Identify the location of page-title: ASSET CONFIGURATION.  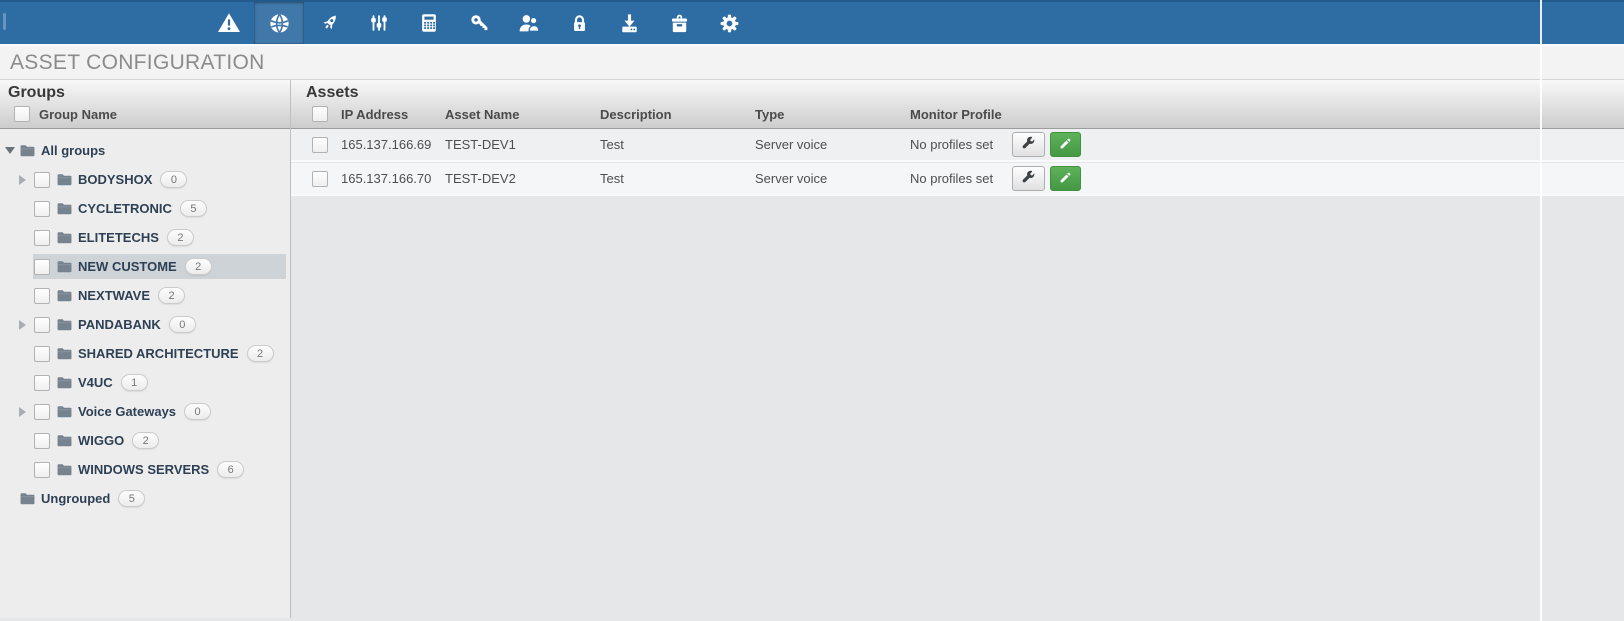
(812, 62).